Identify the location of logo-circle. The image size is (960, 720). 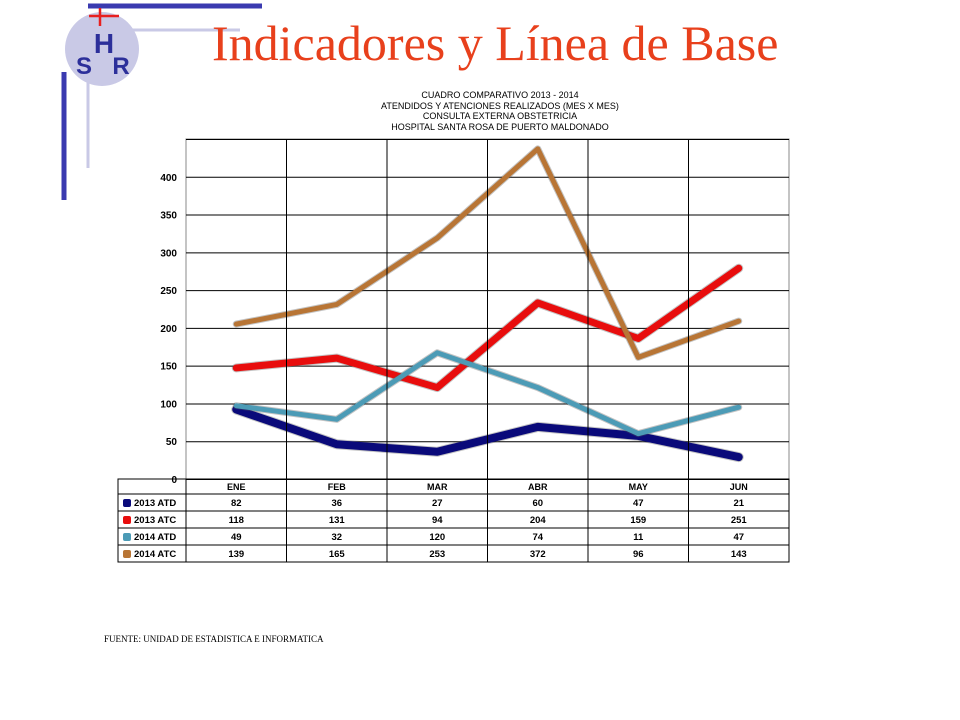
(102, 49).